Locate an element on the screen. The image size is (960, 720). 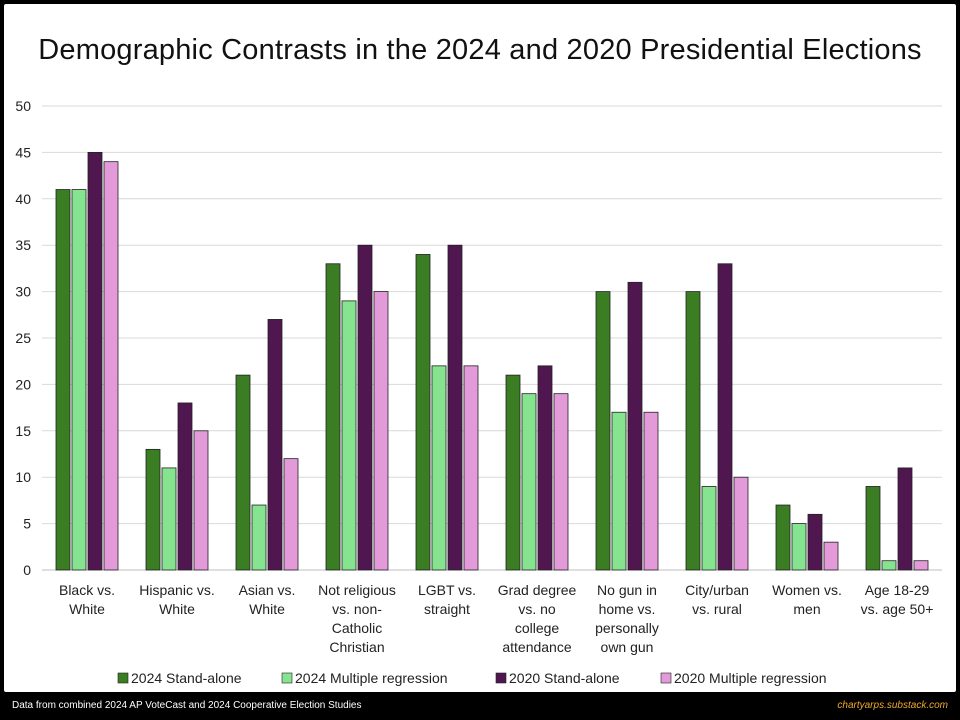
x-tick-label: vs. no is located at coordinates (537, 609).